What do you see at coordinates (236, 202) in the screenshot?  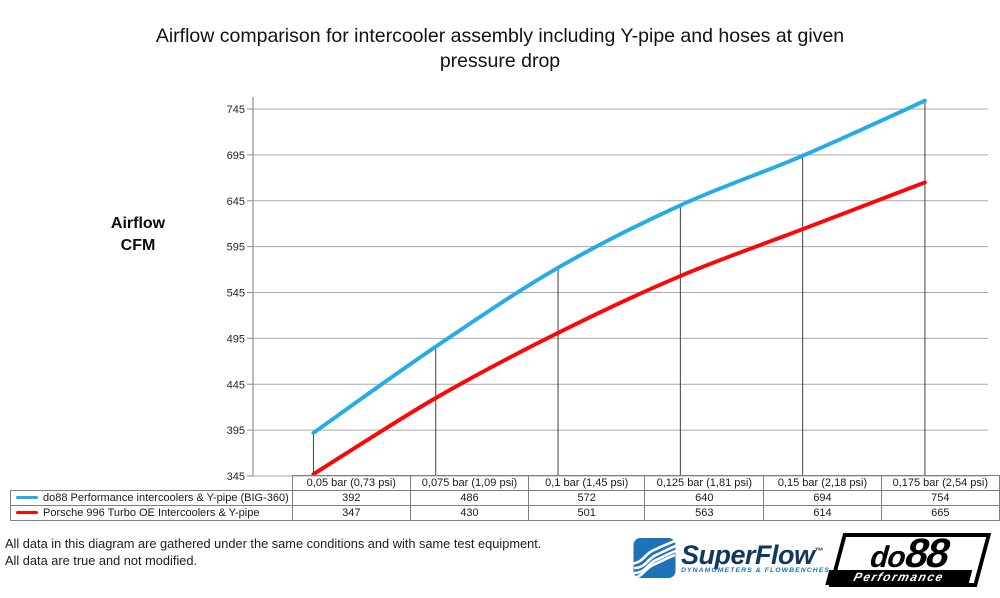 I see `y-tick-label: 645` at bounding box center [236, 202].